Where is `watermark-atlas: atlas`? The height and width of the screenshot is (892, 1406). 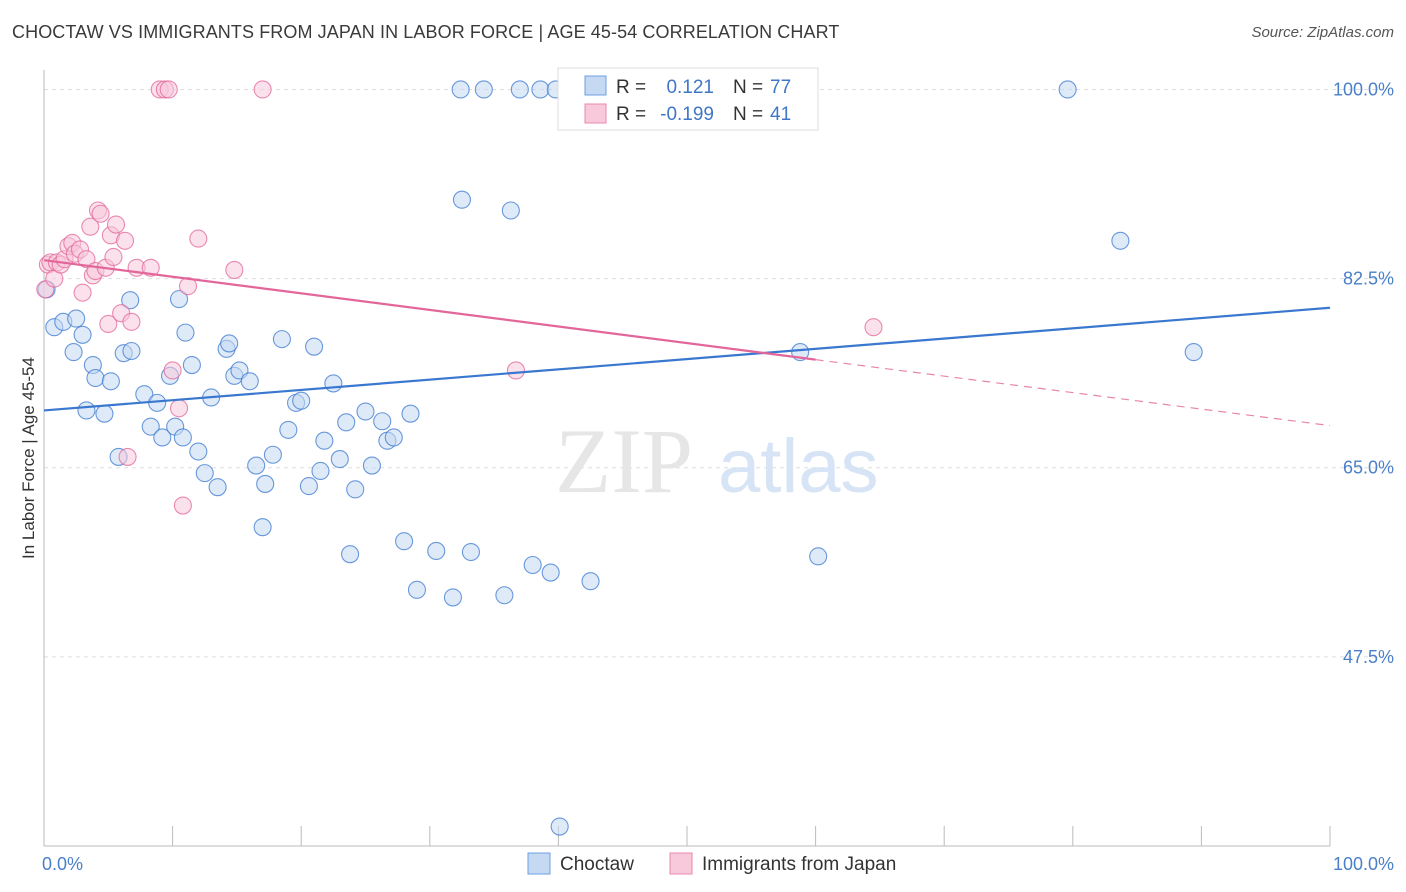 watermark-atlas: atlas is located at coordinates (798, 466).